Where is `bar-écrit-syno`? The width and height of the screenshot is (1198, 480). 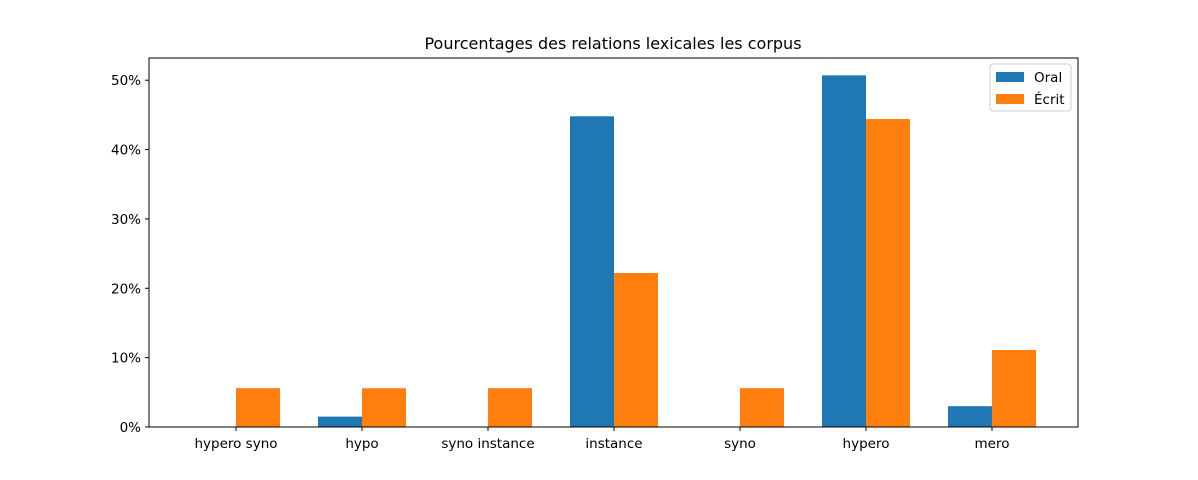
bar-écrit-syno is located at coordinates (762, 407).